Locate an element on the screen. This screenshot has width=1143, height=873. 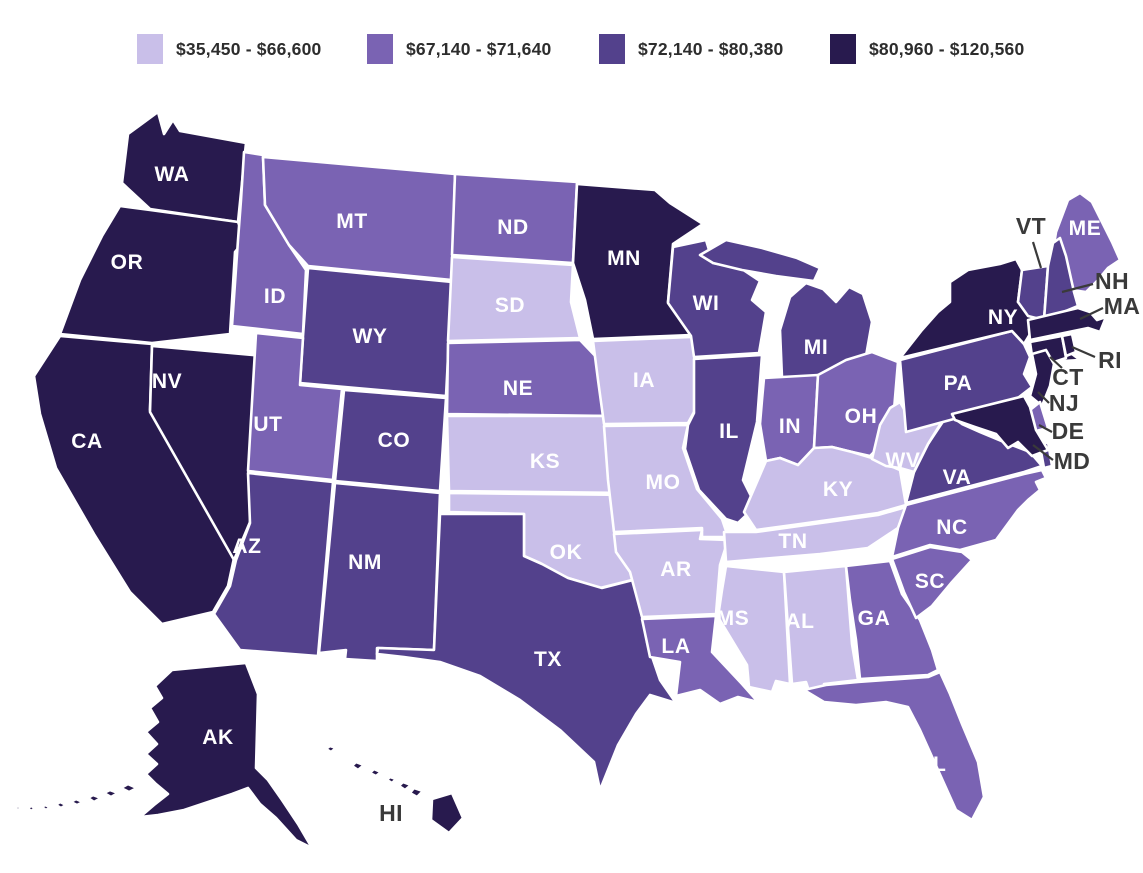
state-label-ne: NE is located at coordinates (518, 388).